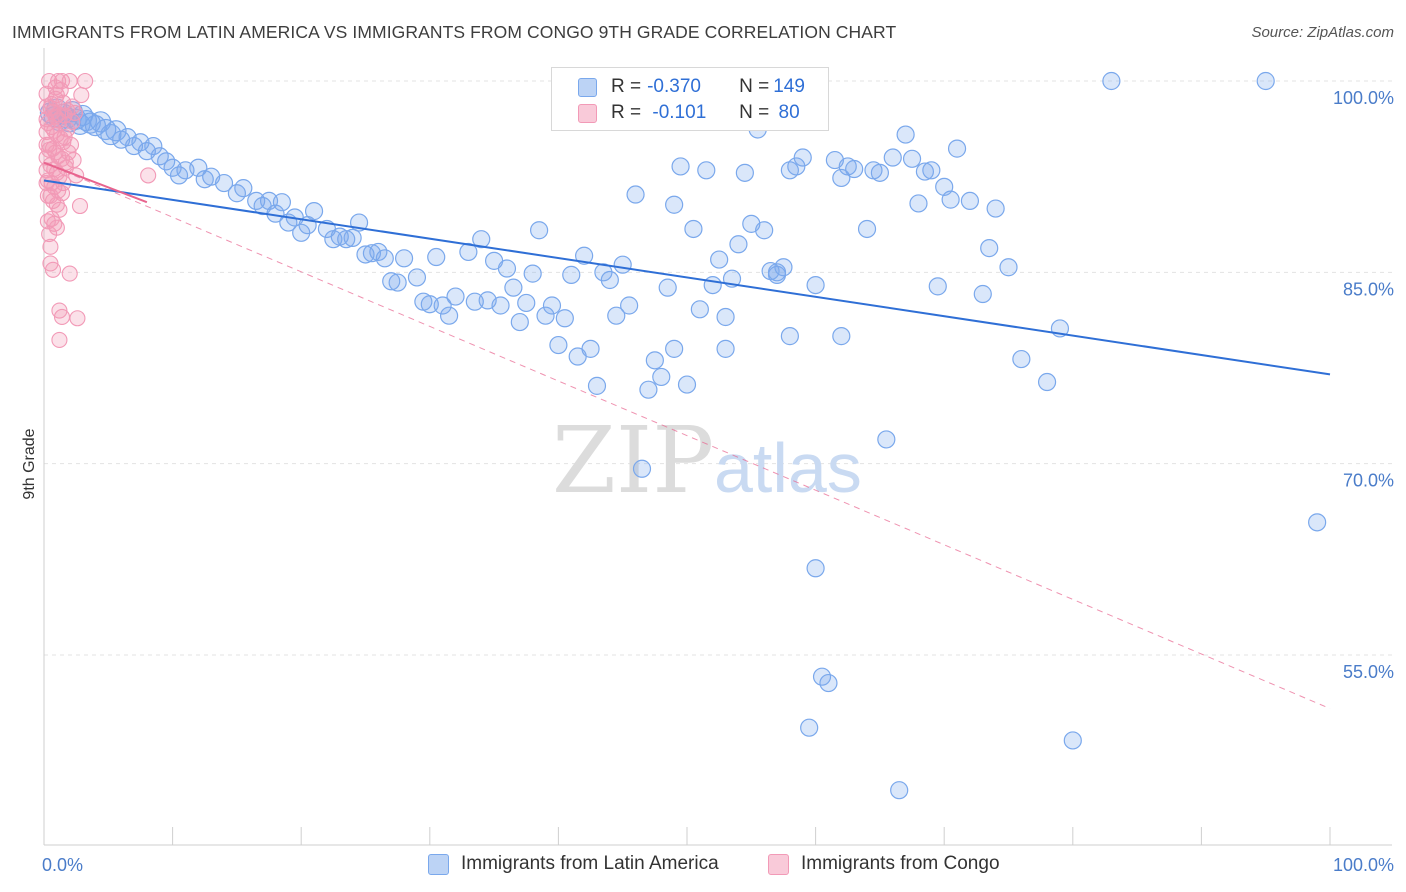 This screenshot has height=892, width=1406. What do you see at coordinates (587, 87) in the screenshot?
I see `latin-swatch` at bounding box center [587, 87].